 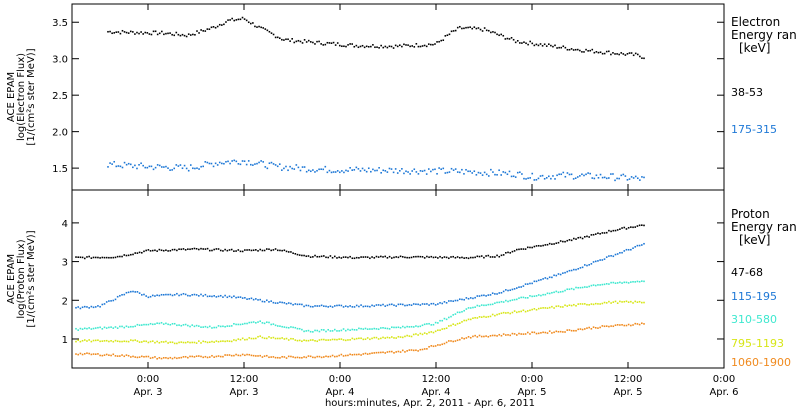 What do you see at coordinates (244, 379) in the screenshot?
I see `x-tick-time-label: 12:00` at bounding box center [244, 379].